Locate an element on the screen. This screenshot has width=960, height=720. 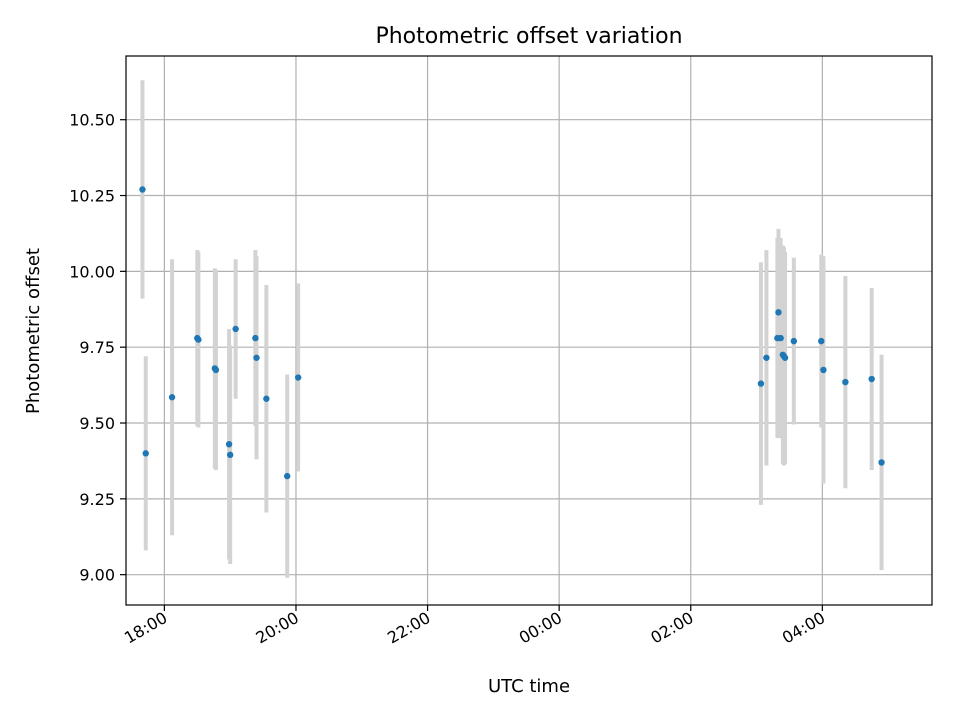
y-tick-label: 10.25 is located at coordinates (92, 196).